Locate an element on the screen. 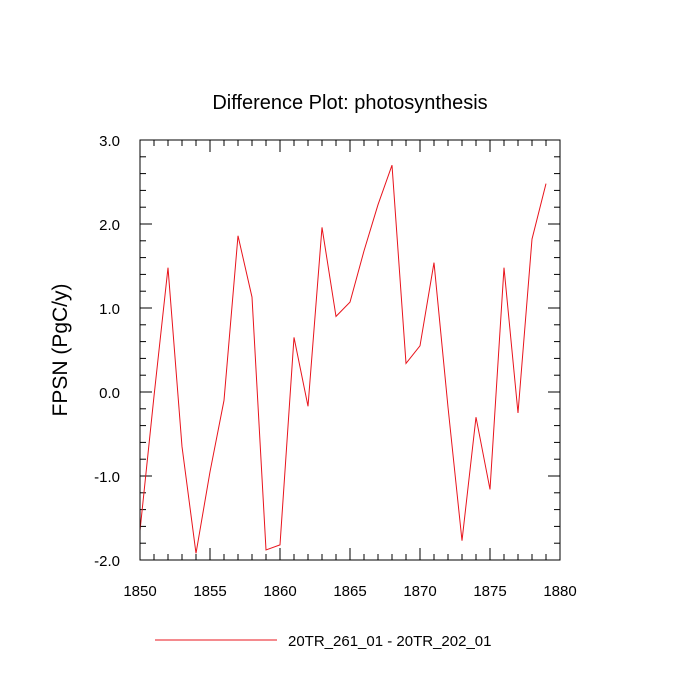 This screenshot has width=700, height=700. y-axis-label: FPSN (PgC/y) is located at coordinates (60, 349).